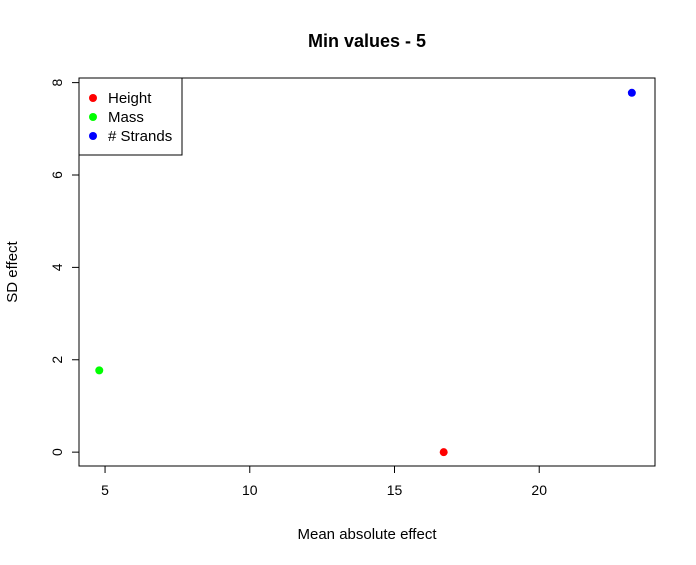 Image resolution: width=696 pixels, height=565 pixels. I want to click on x-tick-label: 20, so click(539, 490).